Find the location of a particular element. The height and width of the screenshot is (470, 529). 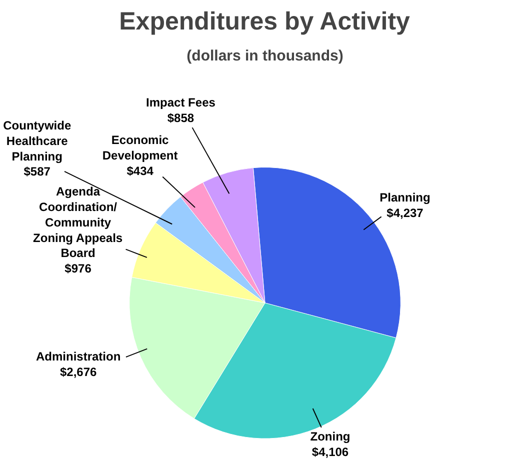

data-label: $4,106 is located at coordinates (330, 451).